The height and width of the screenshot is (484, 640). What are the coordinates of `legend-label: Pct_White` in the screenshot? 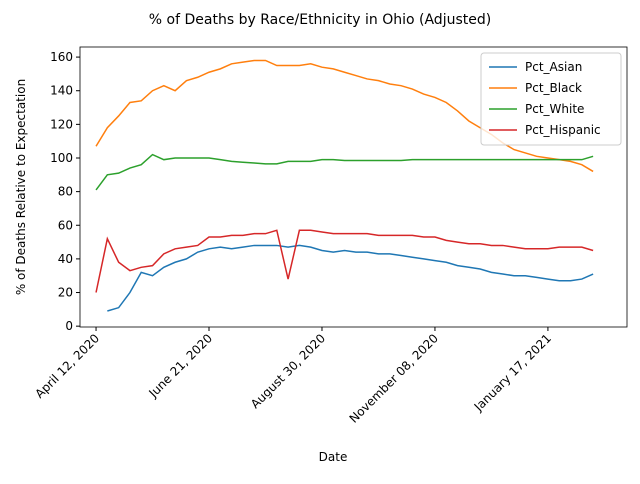 It's located at (554, 109).